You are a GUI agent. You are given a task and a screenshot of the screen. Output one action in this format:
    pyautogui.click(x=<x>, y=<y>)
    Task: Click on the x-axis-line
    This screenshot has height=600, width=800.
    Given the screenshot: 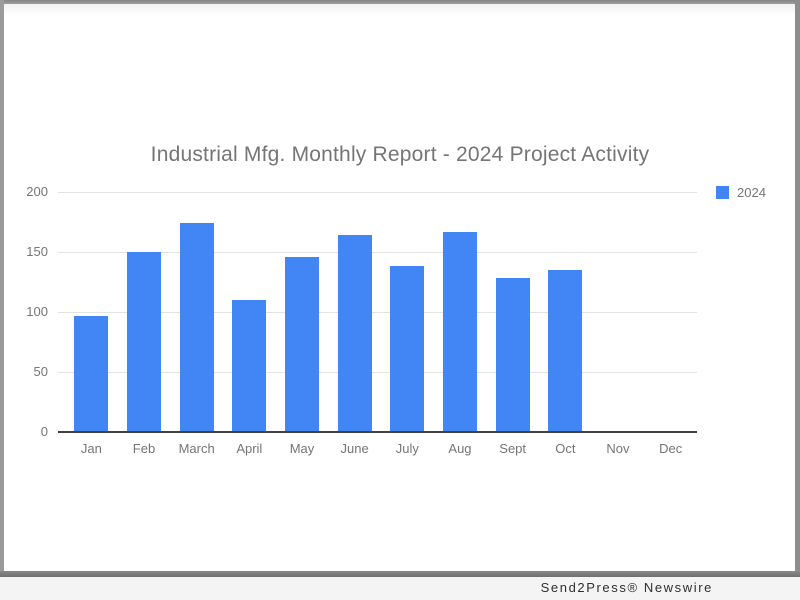 What is the action you would take?
    pyautogui.click(x=377, y=432)
    